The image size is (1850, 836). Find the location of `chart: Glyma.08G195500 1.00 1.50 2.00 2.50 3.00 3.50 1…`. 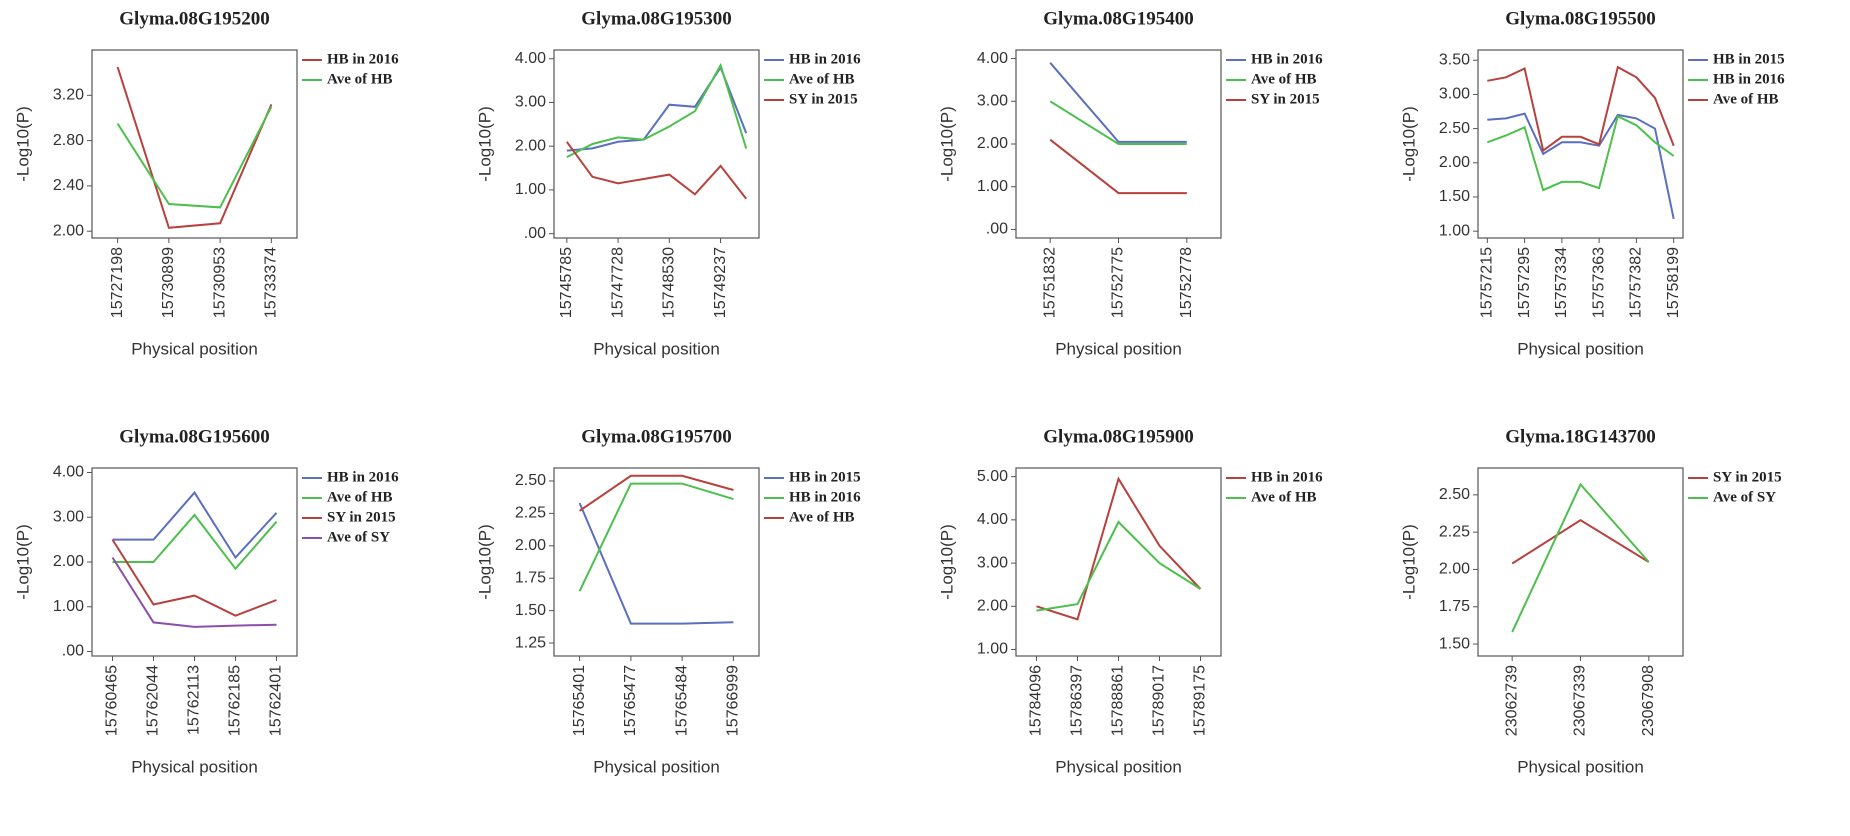

chart: Glyma.08G195500 1.00 1.50 2.00 2.50 3.00 3.50 1… is located at coordinates (1592, 183).